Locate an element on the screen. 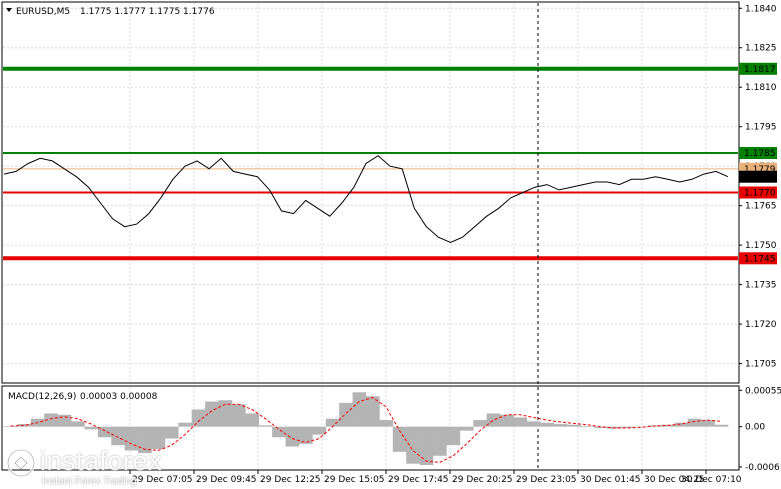 The width and height of the screenshot is (781, 489). time-tick-label: 29 Dec 23:05 is located at coordinates (546, 480).